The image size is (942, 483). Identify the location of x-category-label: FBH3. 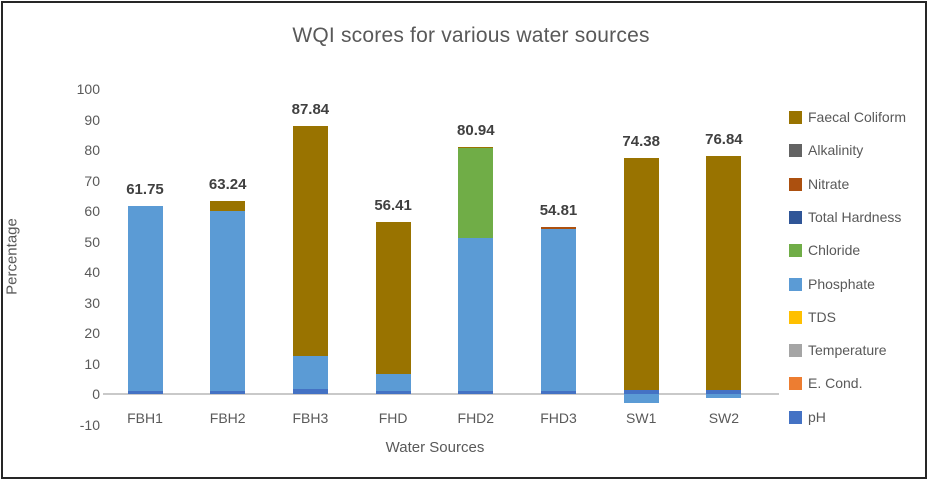
(310, 418).